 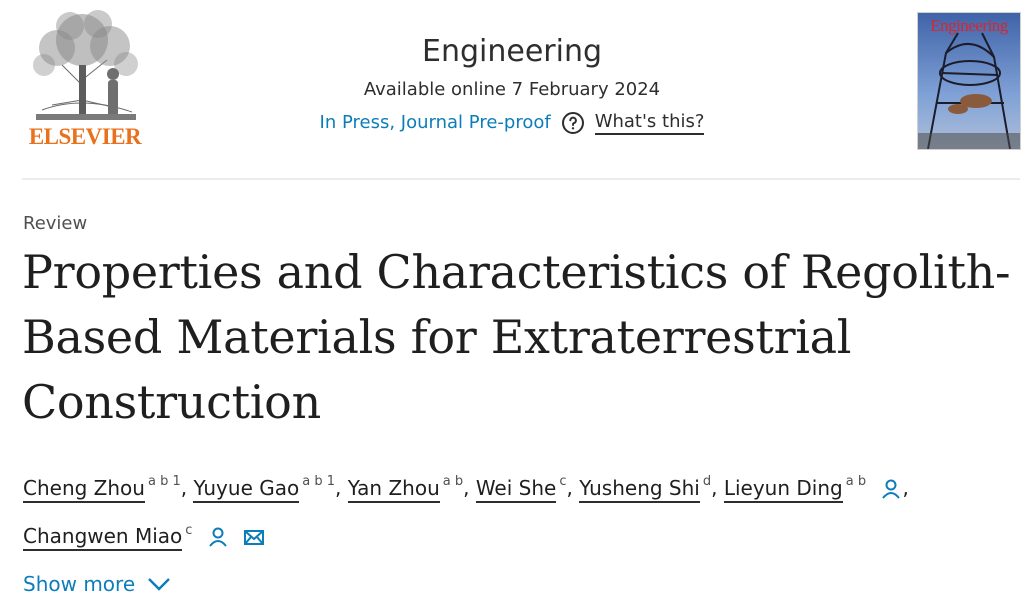 What do you see at coordinates (55, 223) in the screenshot?
I see `article-type-label: Review` at bounding box center [55, 223].